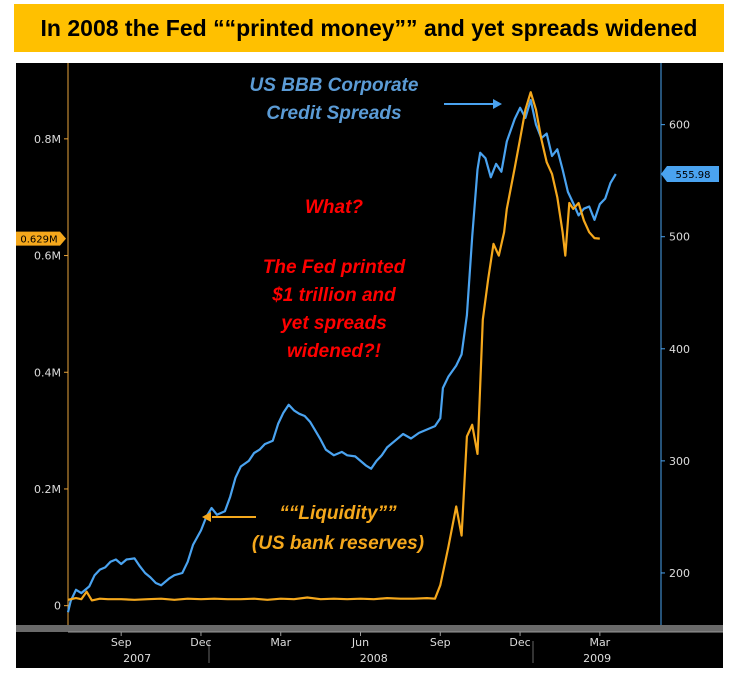  What do you see at coordinates (369, 628) in the screenshot?
I see `x-axis-band` at bounding box center [369, 628].